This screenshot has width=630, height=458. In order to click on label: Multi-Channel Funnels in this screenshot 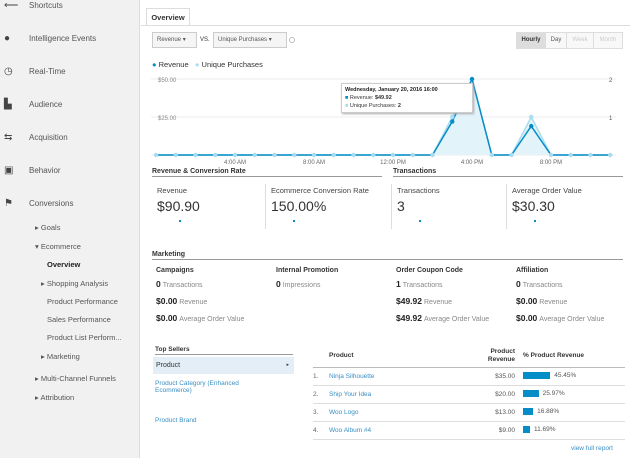, I will do `click(78, 378)`.